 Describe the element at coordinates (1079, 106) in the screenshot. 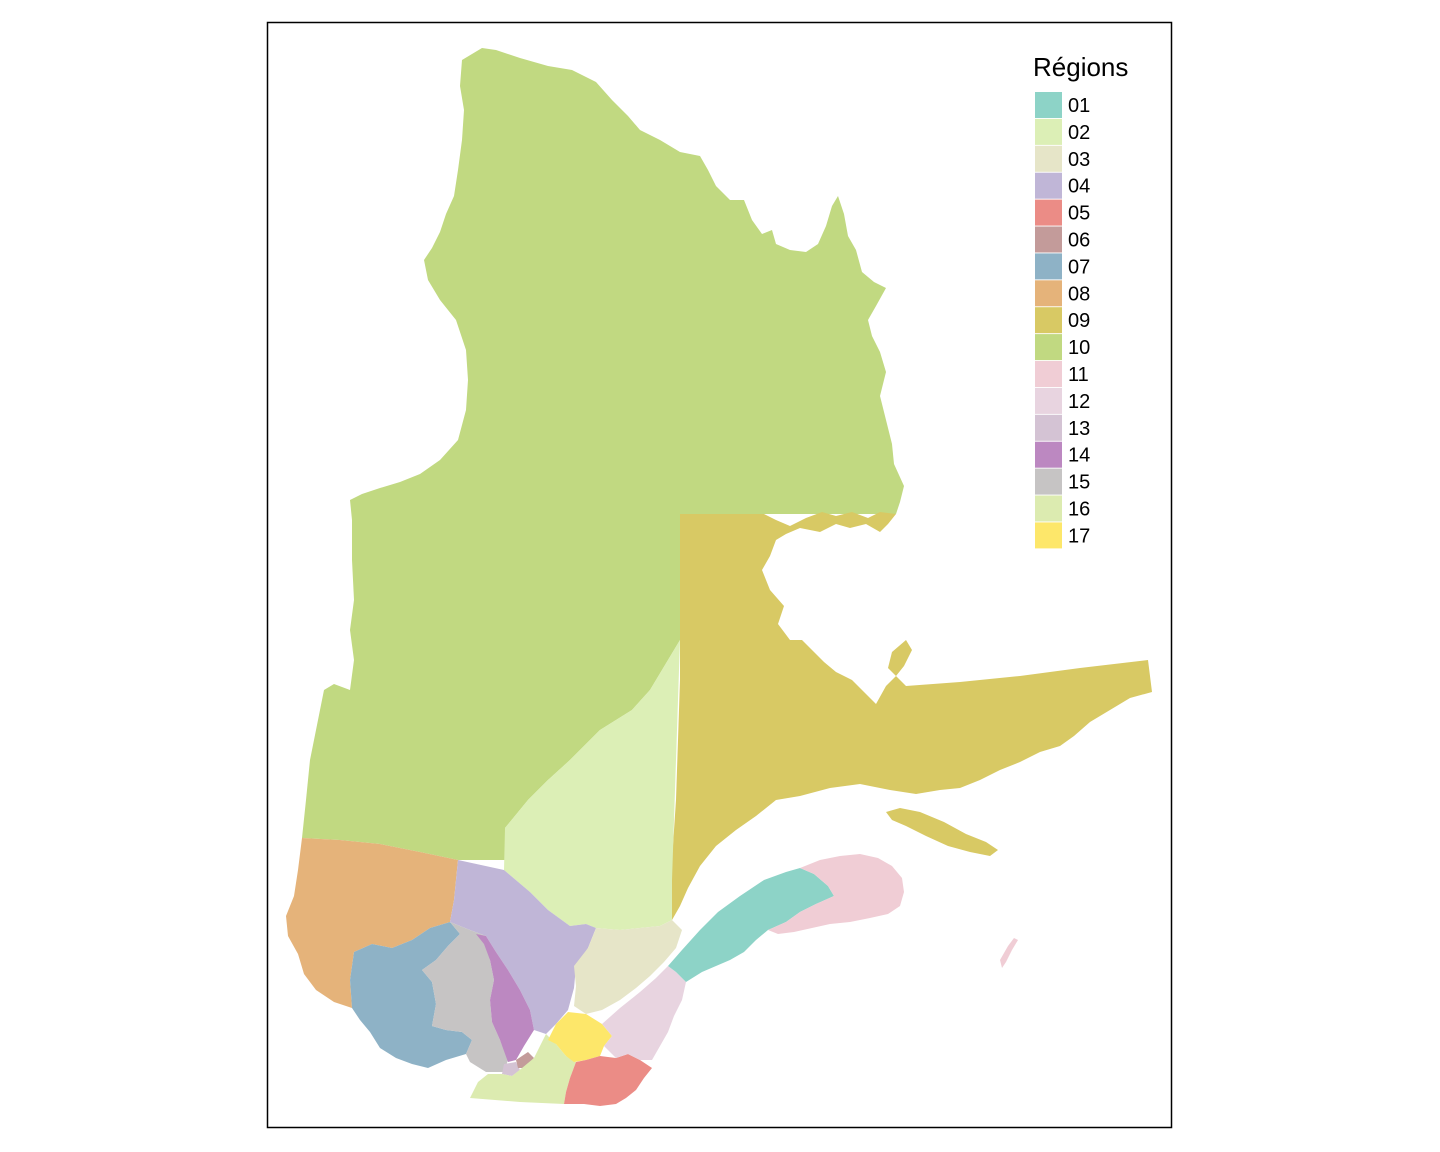

I see `legend-label-01: 01` at that location.